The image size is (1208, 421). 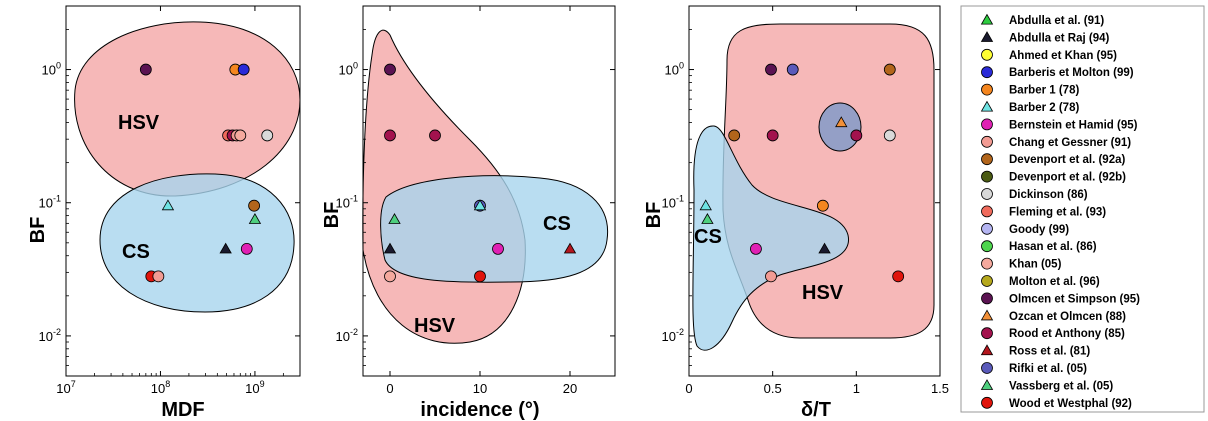 I want to click on legend-label: Molton et al. (96), so click(x=1054, y=282).